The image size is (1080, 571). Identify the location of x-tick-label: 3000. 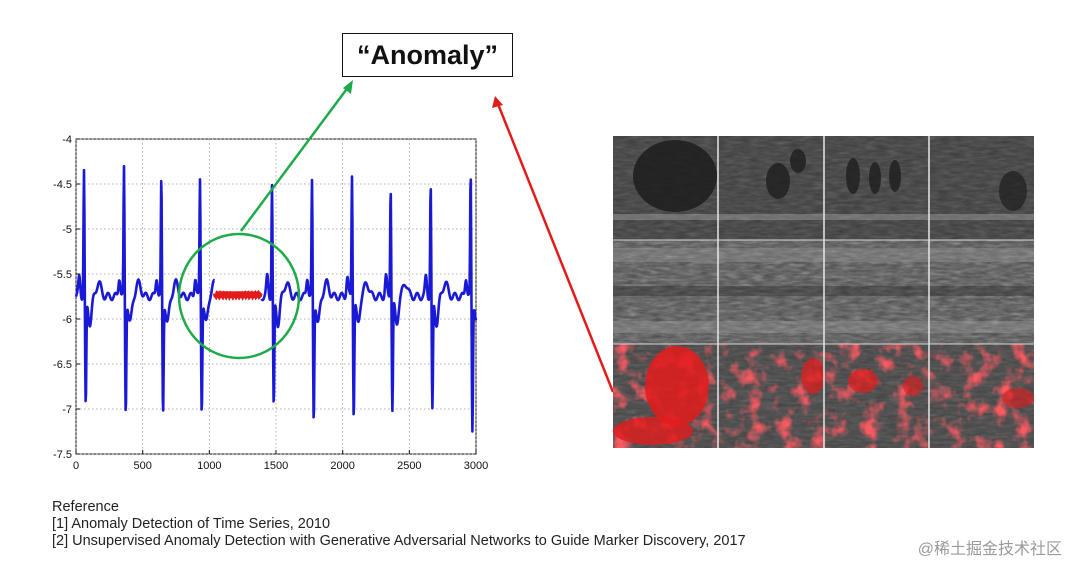
(476, 466).